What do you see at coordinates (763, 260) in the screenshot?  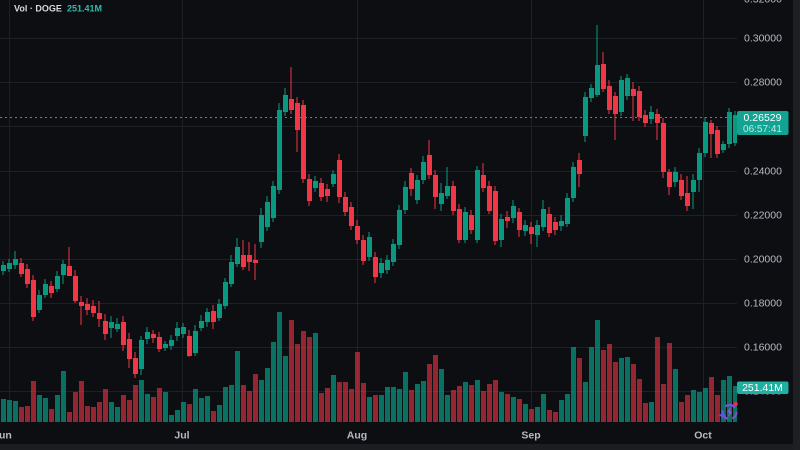 I see `svg-text: 0.20000` at bounding box center [763, 260].